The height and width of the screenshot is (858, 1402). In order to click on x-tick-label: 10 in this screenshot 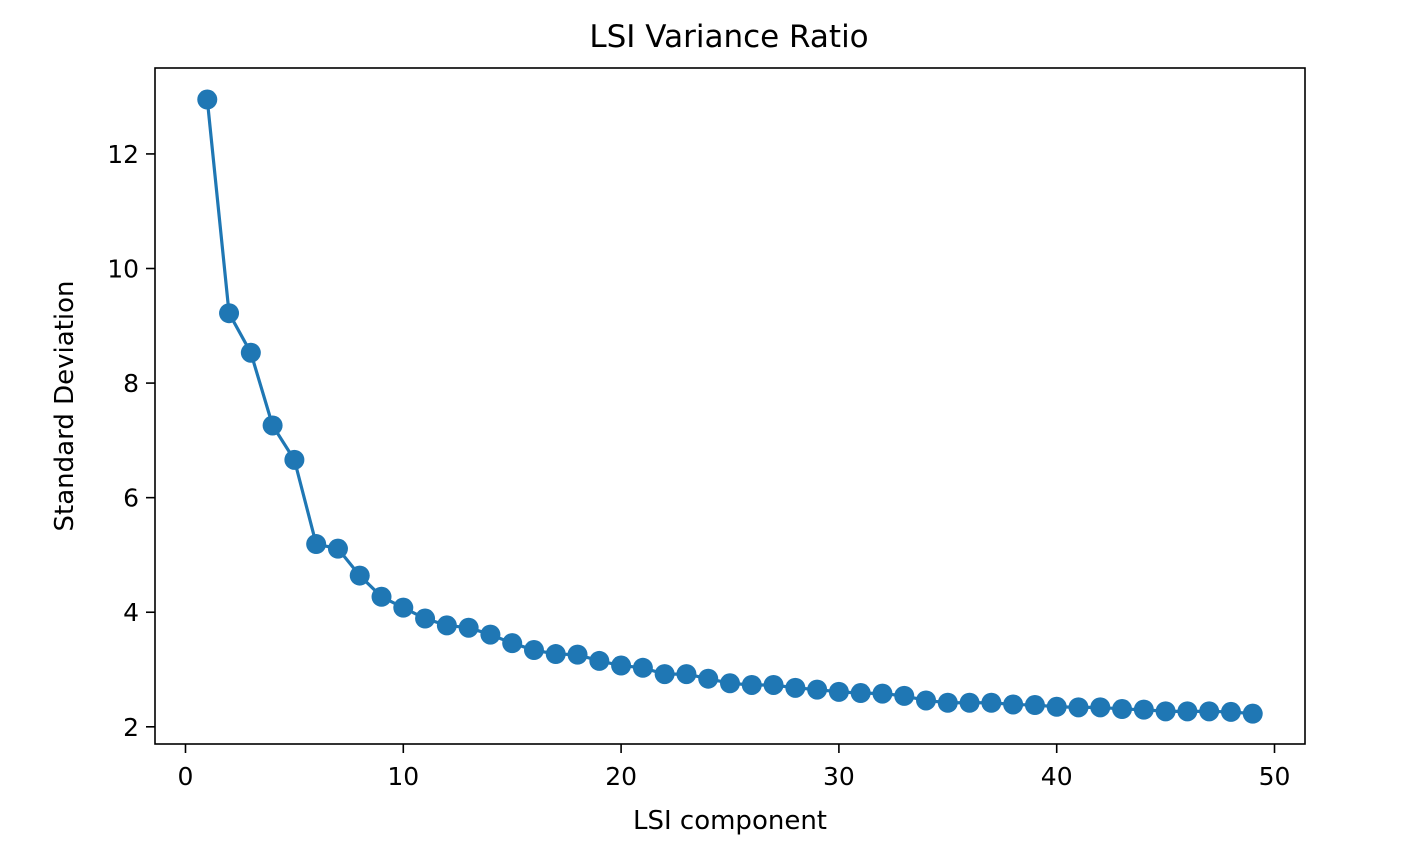, I will do `click(403, 776)`.